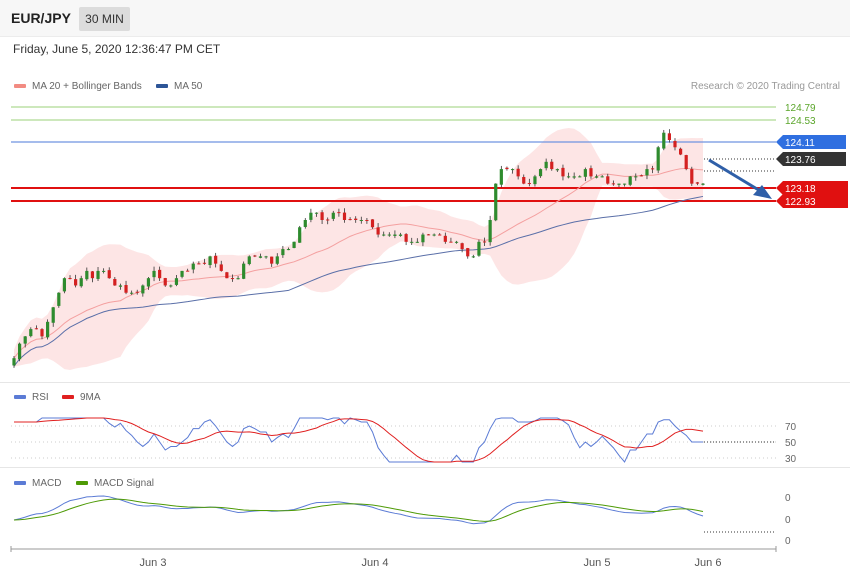  Describe the element at coordinates (800, 202) in the screenshot. I see `svg-text: 122.93` at that location.